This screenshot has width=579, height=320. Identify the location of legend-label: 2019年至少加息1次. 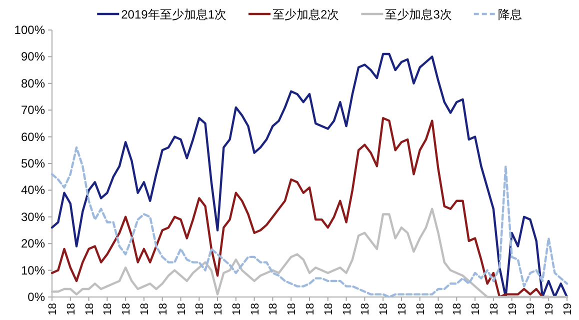
(173, 15).